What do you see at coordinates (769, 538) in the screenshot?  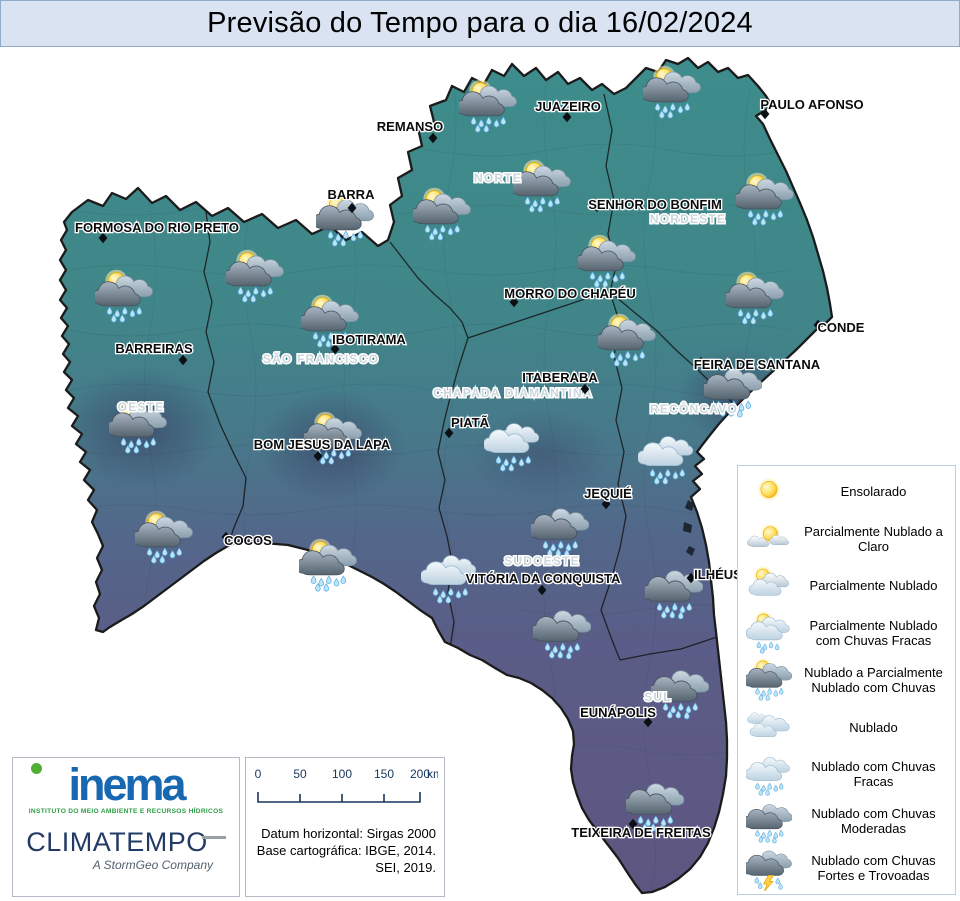 I see `parcialmente-nublado-a-claro-icon` at bounding box center [769, 538].